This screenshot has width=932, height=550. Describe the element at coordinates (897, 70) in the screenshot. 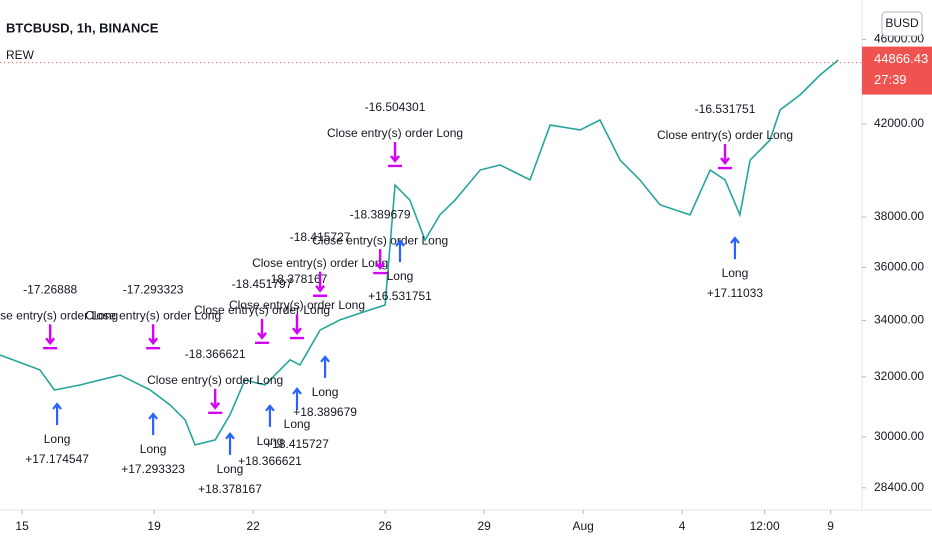

I see `last-price-tag` at that location.